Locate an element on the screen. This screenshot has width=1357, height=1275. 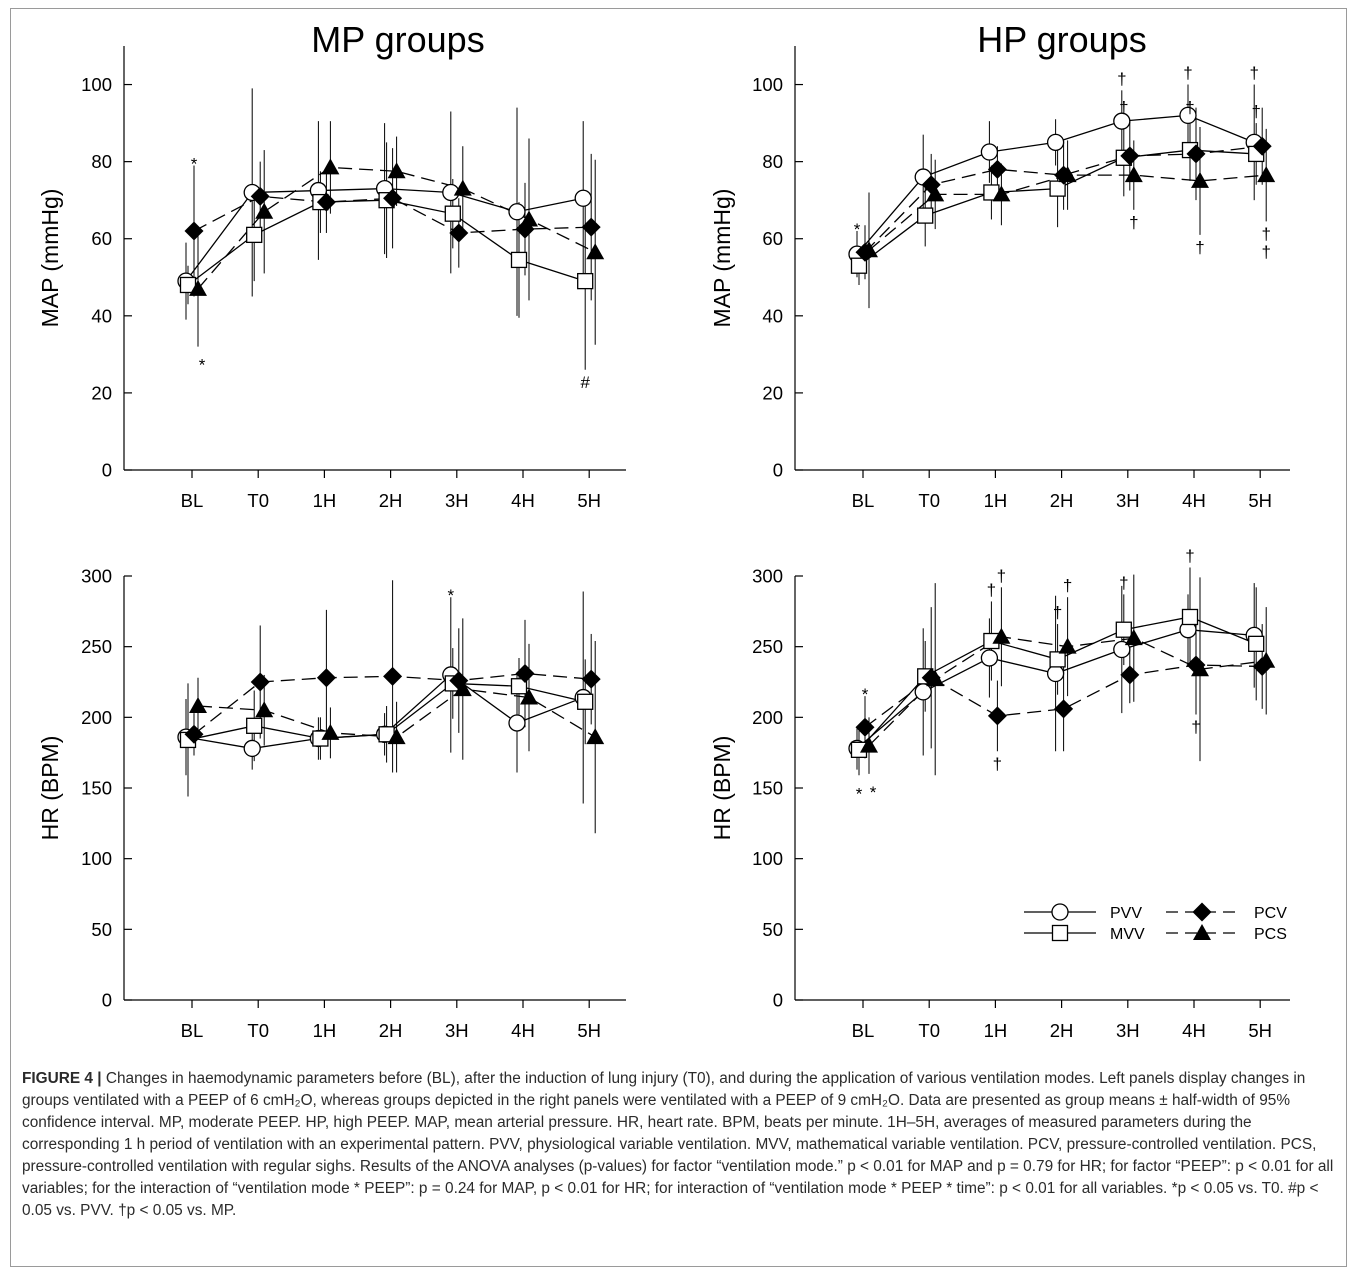
legend-label: PVV is located at coordinates (1126, 913).